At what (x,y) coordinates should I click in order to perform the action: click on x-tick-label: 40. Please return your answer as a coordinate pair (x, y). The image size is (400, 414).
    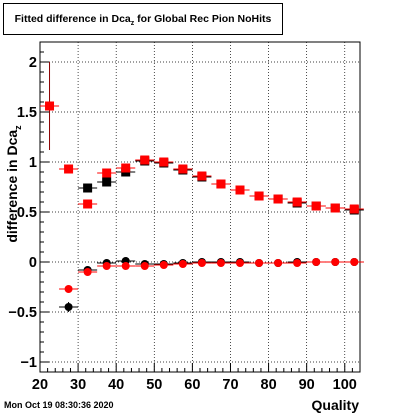
    Looking at the image, I should click on (116, 385).